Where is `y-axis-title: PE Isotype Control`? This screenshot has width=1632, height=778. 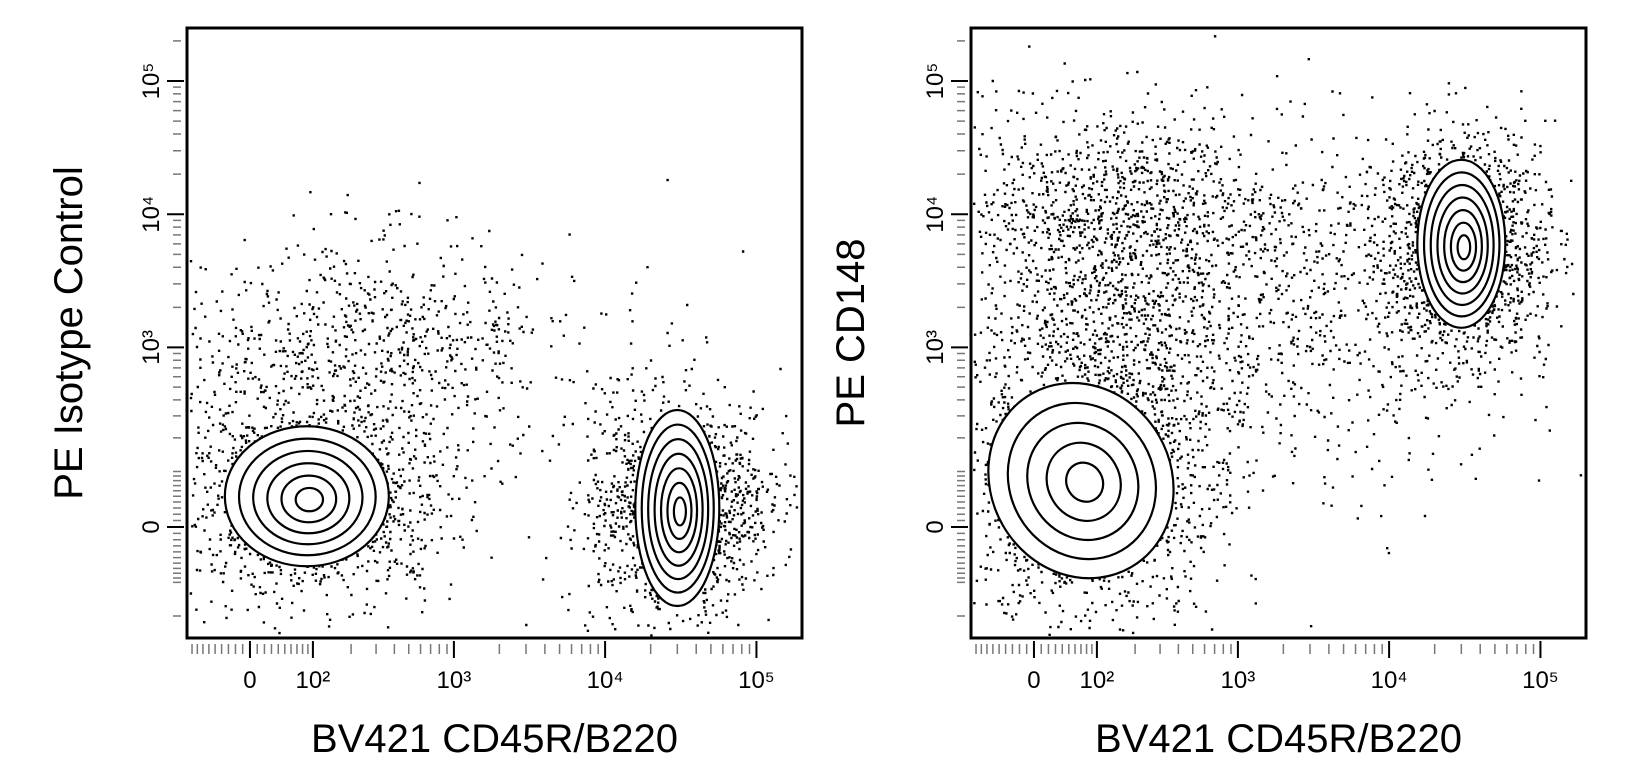 y-axis-title: PE Isotype Control is located at coordinates (69, 333).